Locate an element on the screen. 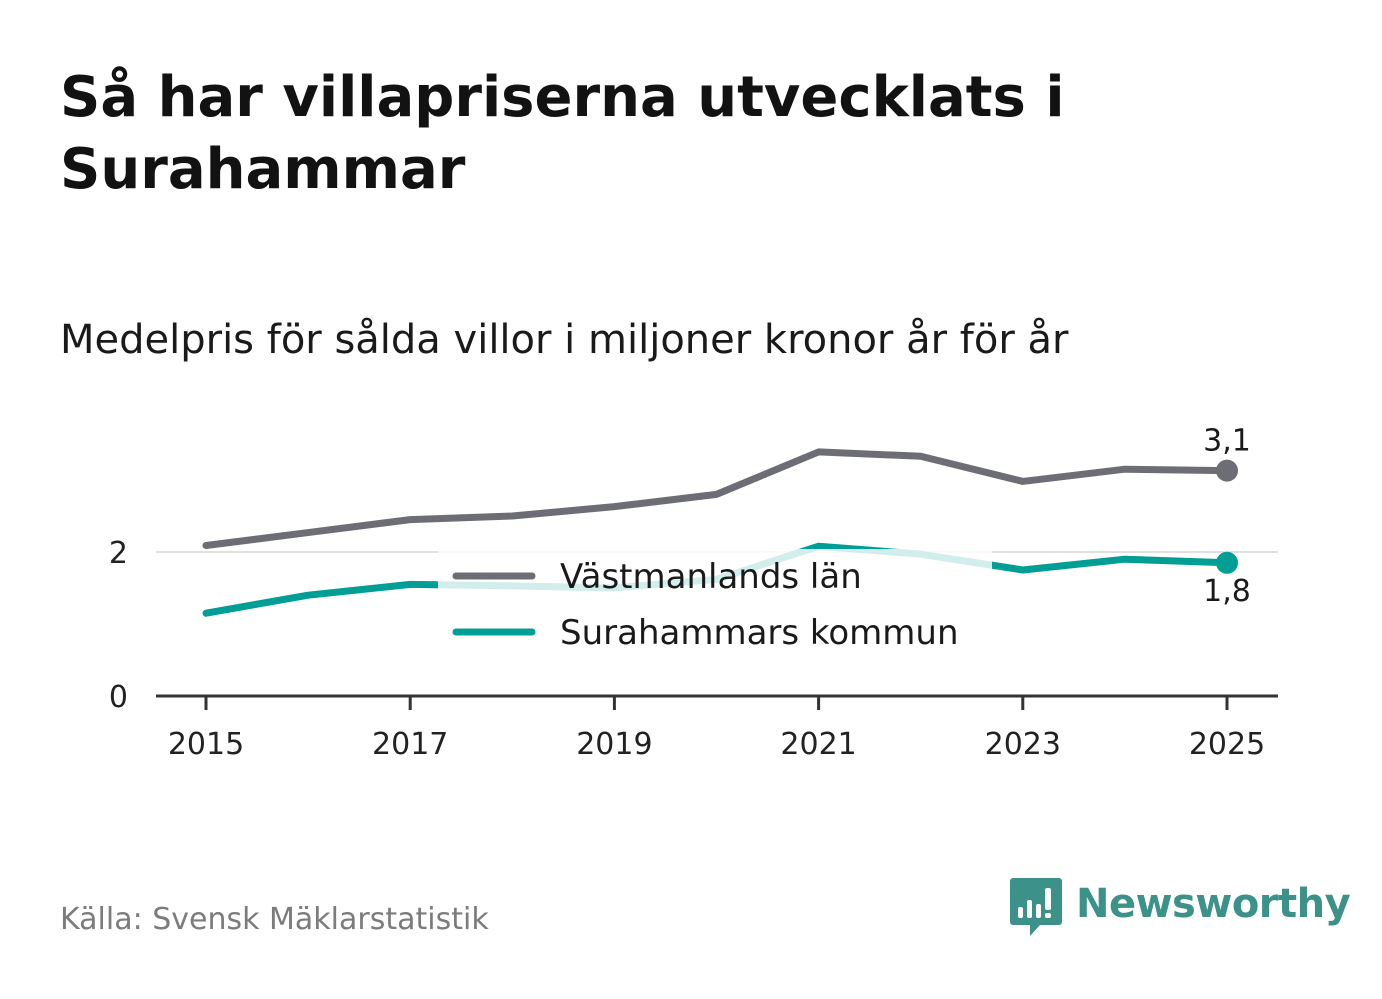 This screenshot has width=1382, height=999. y-tick-label-2: 2 is located at coordinates (118, 553).